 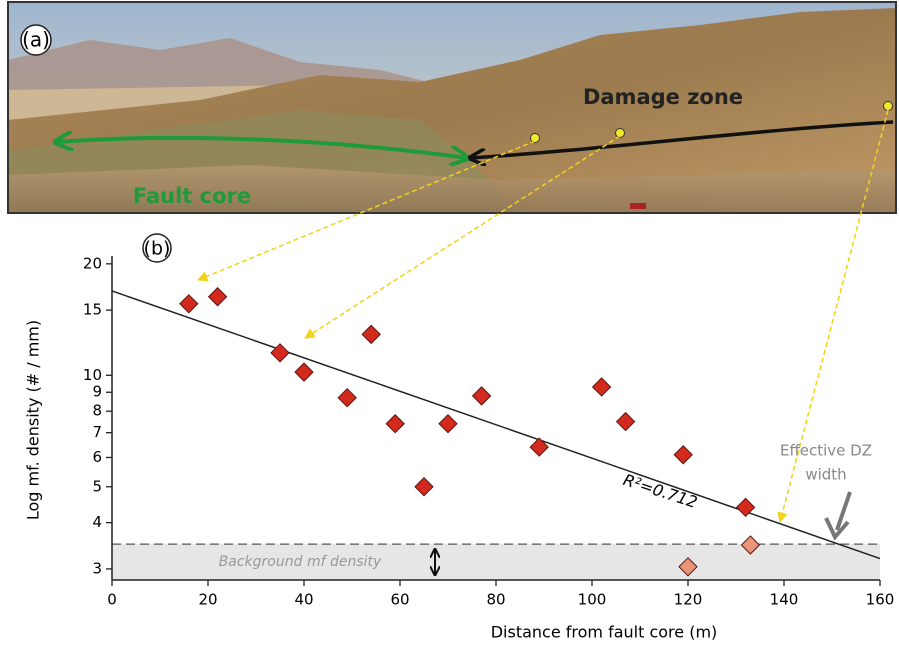 What do you see at coordinates (97, 486) in the screenshot?
I see `y-tick-label: 5` at bounding box center [97, 486].